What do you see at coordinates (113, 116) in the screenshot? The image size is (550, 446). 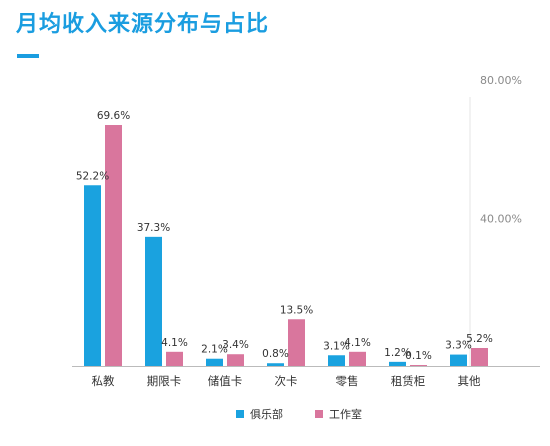 I see `data-label: 69.6%` at bounding box center [113, 116].